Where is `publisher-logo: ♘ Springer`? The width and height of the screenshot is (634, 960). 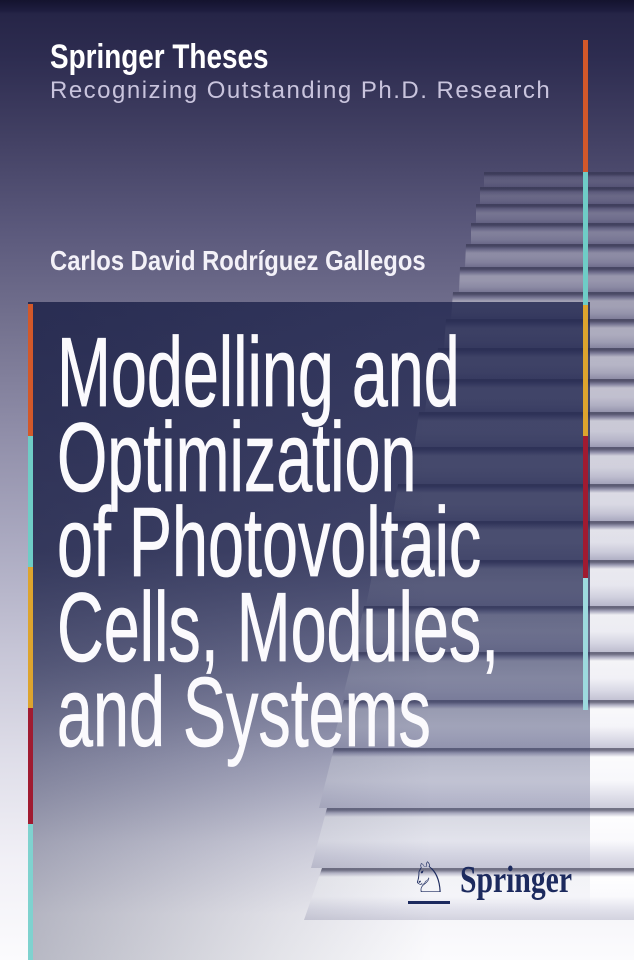 publisher-logo: ♘ Springer is located at coordinates (505, 880).